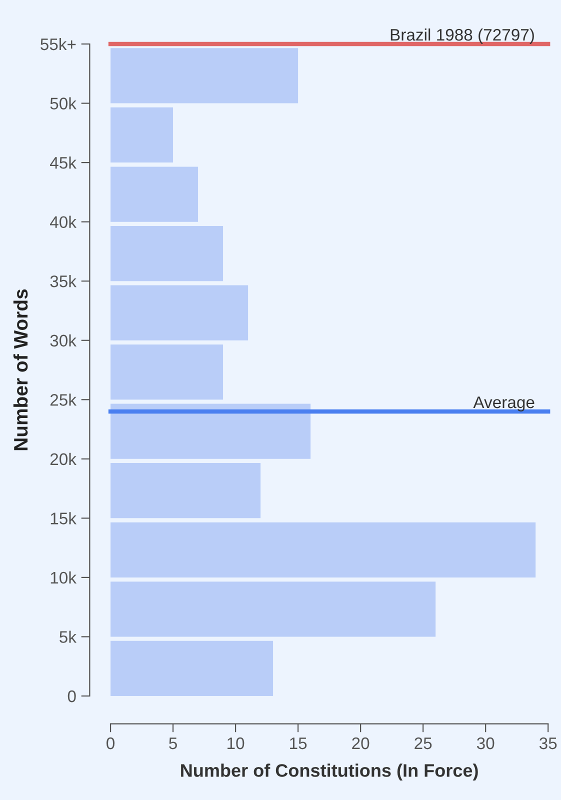 This screenshot has height=800, width=561. What do you see at coordinates (63, 400) in the screenshot?
I see `y-tick-label: 25k` at bounding box center [63, 400].